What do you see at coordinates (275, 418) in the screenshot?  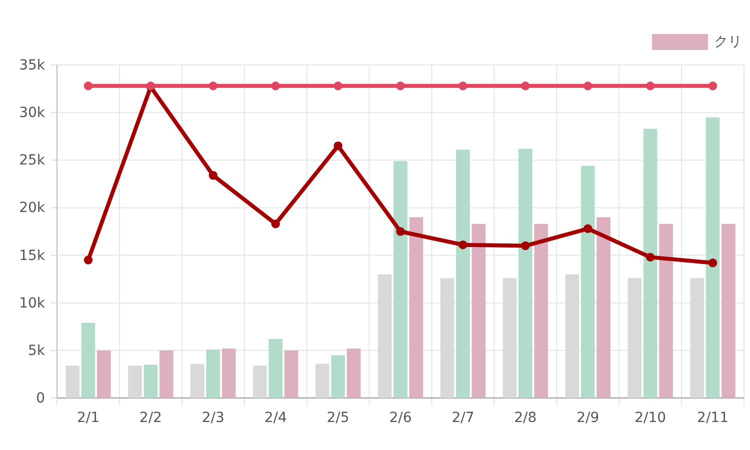 I see `x-tick-label: 2/4` at bounding box center [275, 418].